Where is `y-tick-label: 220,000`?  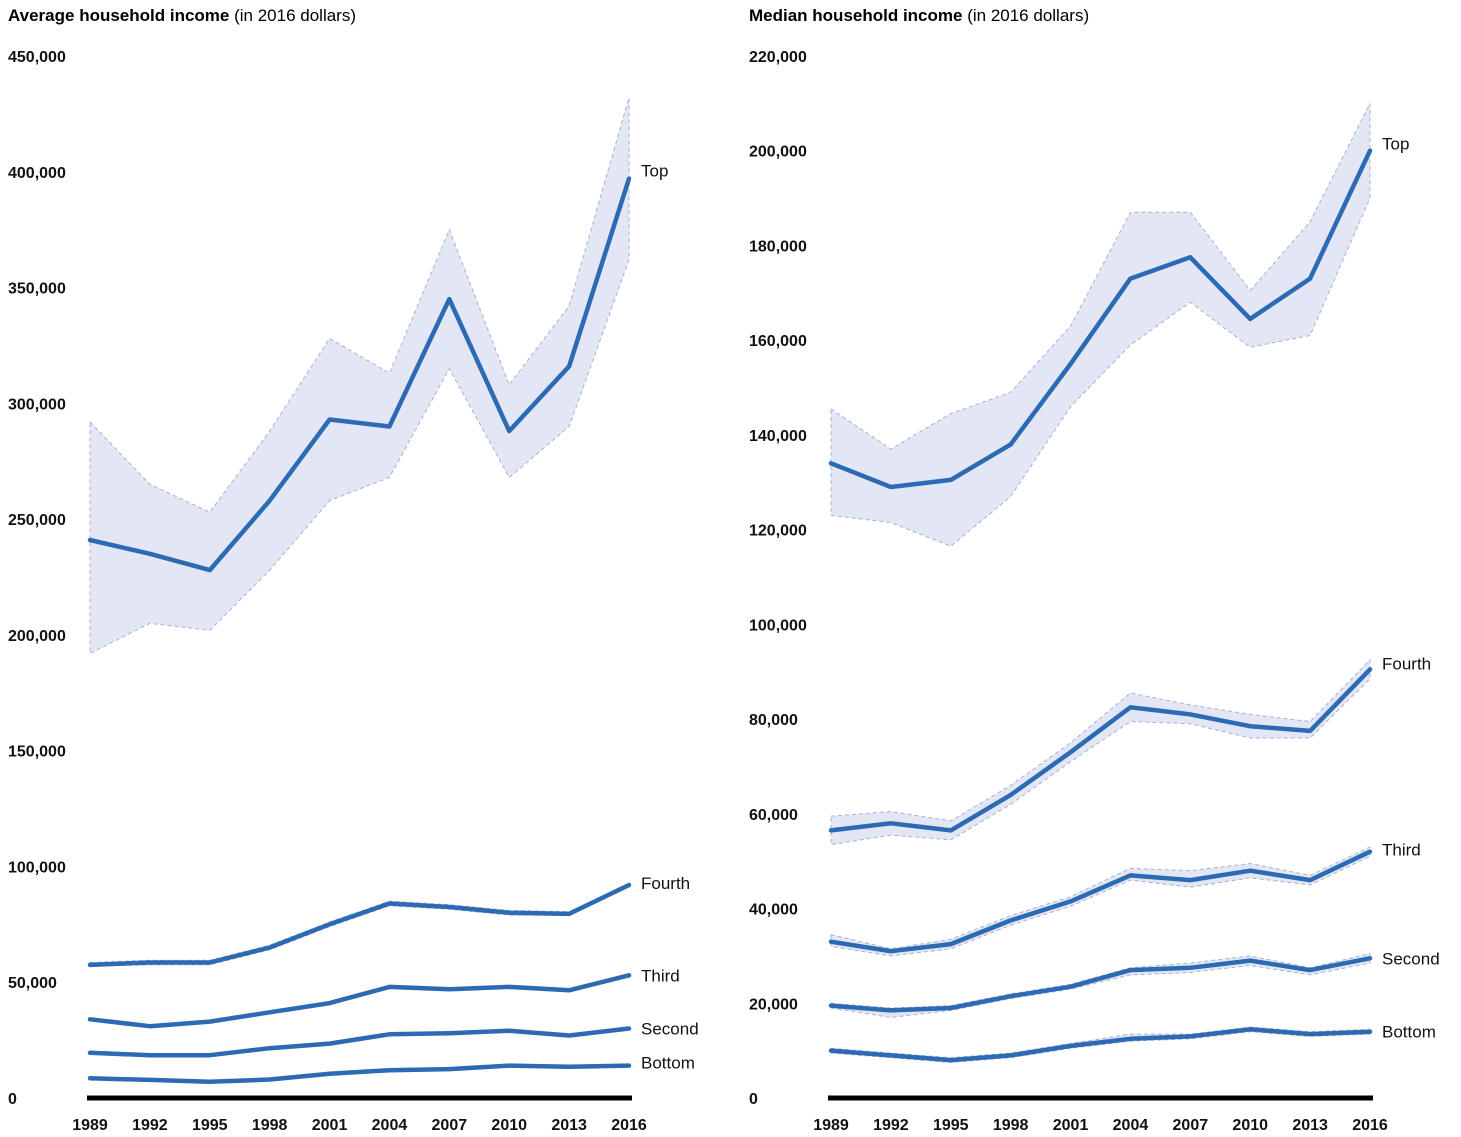
y-tick-label: 220,000 is located at coordinates (778, 57).